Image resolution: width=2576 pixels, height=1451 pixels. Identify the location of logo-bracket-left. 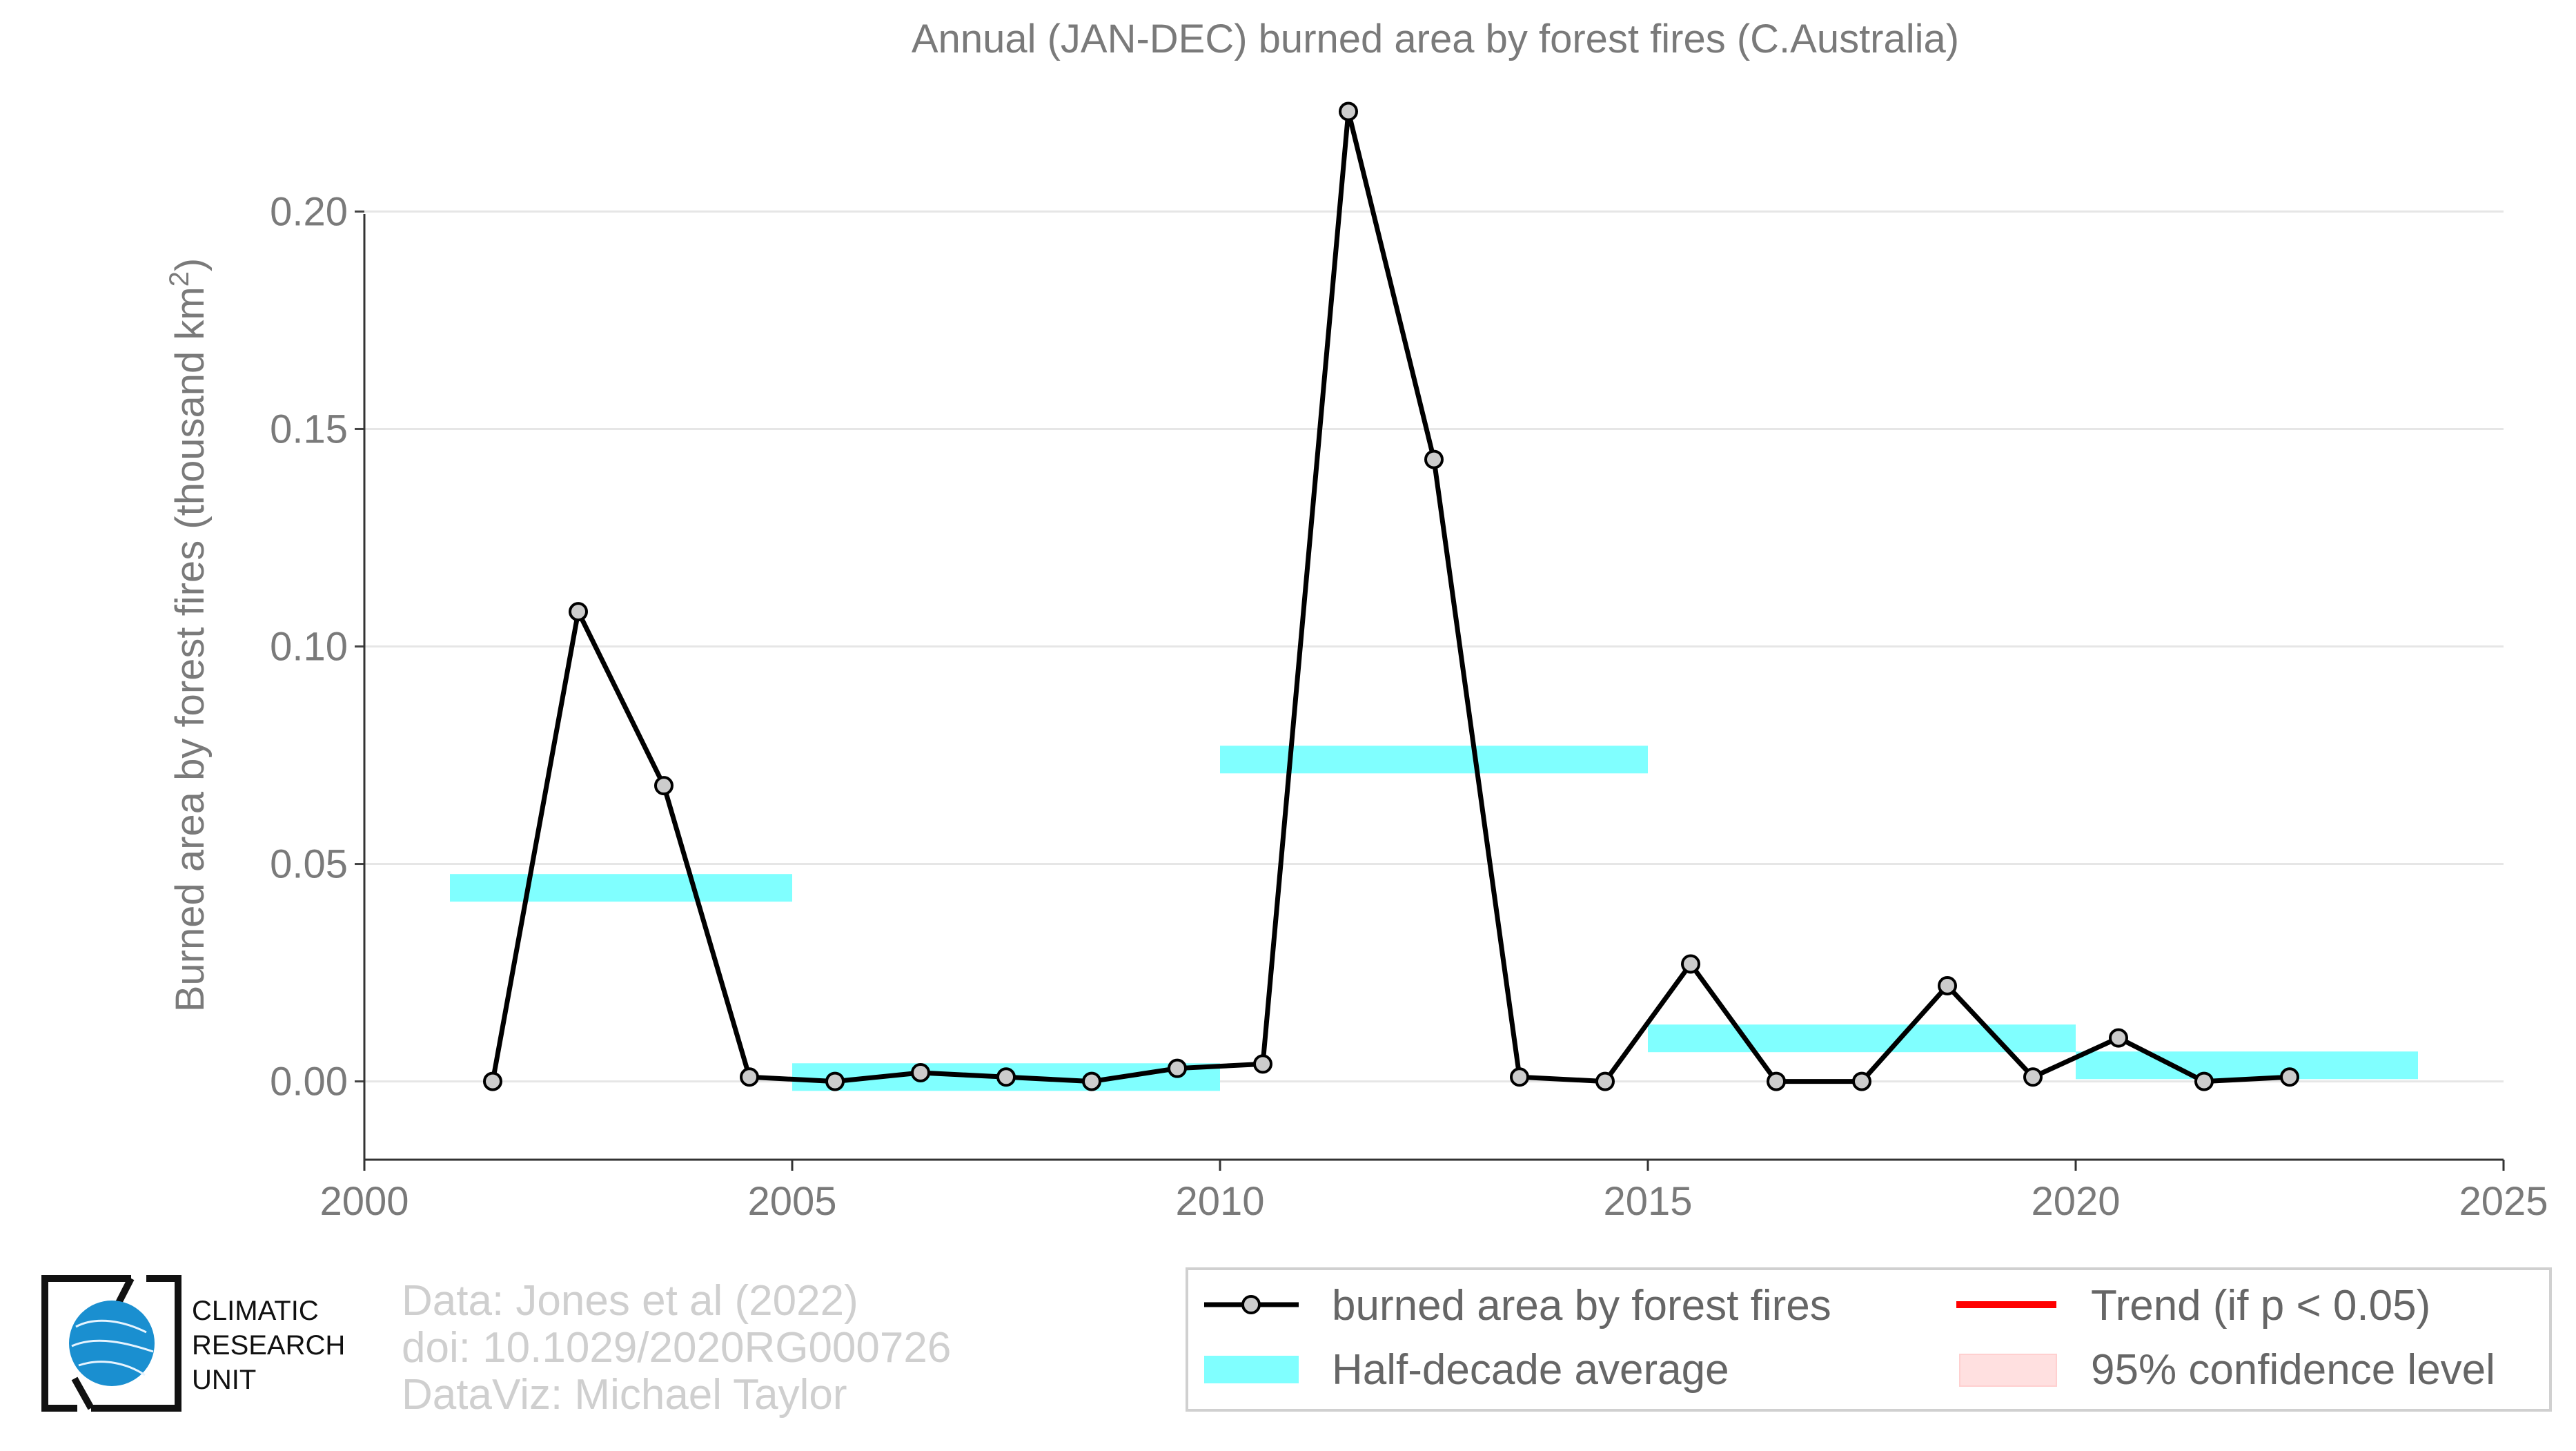
(86, 1344).